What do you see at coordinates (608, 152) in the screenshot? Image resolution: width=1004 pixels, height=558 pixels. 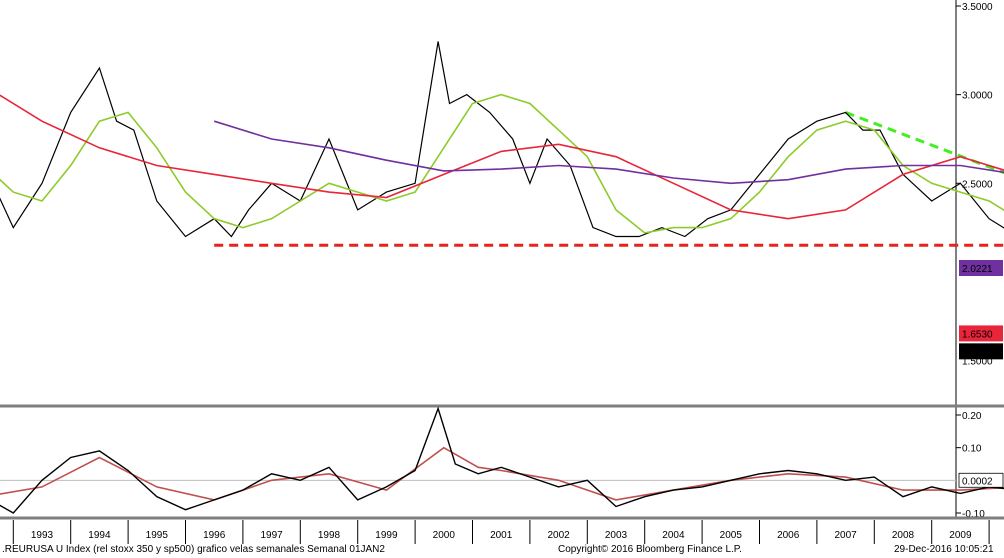 I see `ma-long-line` at bounding box center [608, 152].